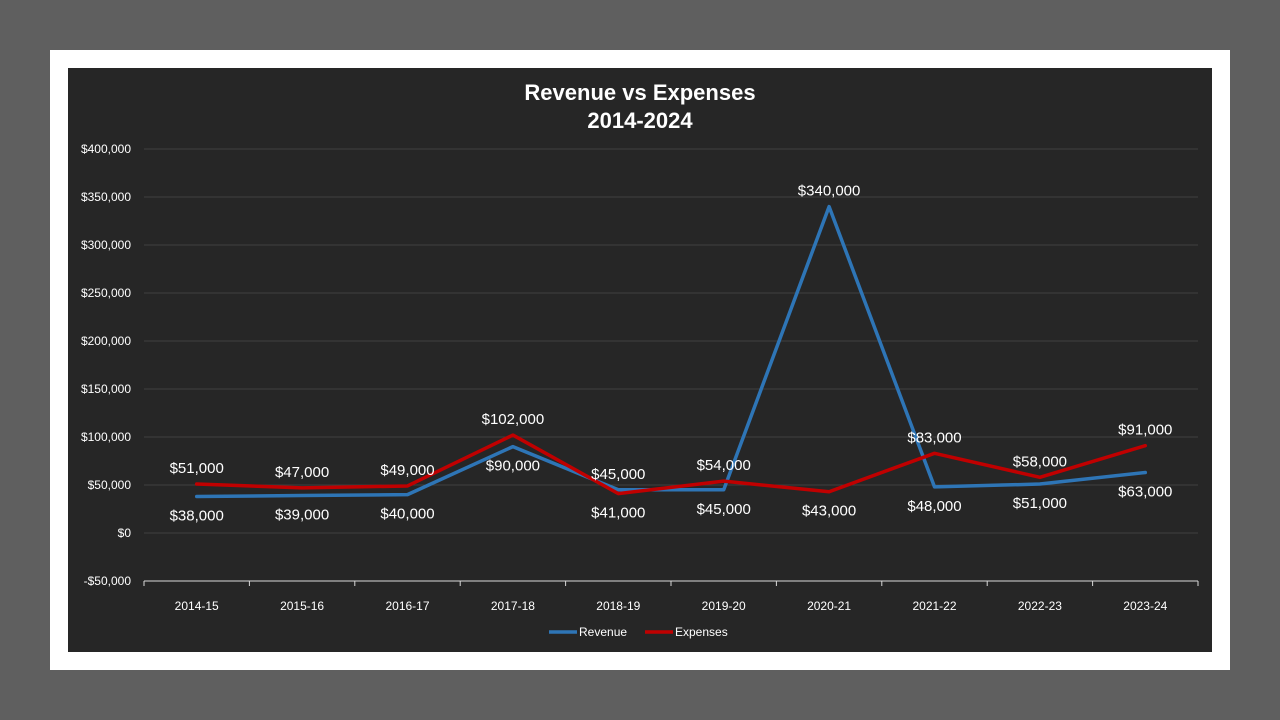  Describe the element at coordinates (934, 437) in the screenshot. I see `data-label-expenses: $83,000` at that location.